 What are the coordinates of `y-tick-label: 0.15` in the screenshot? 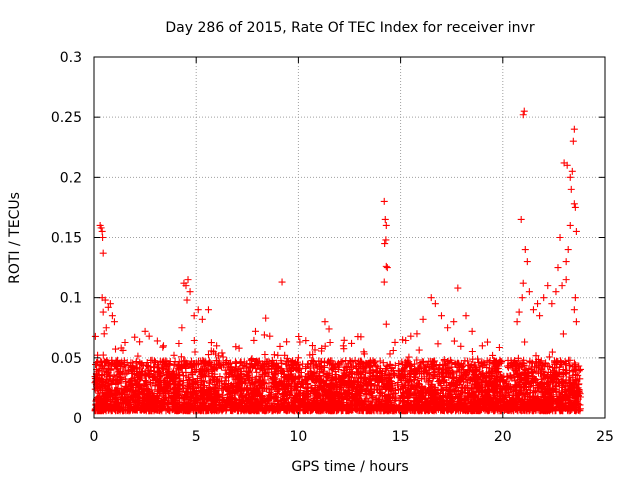 It's located at (66, 239).